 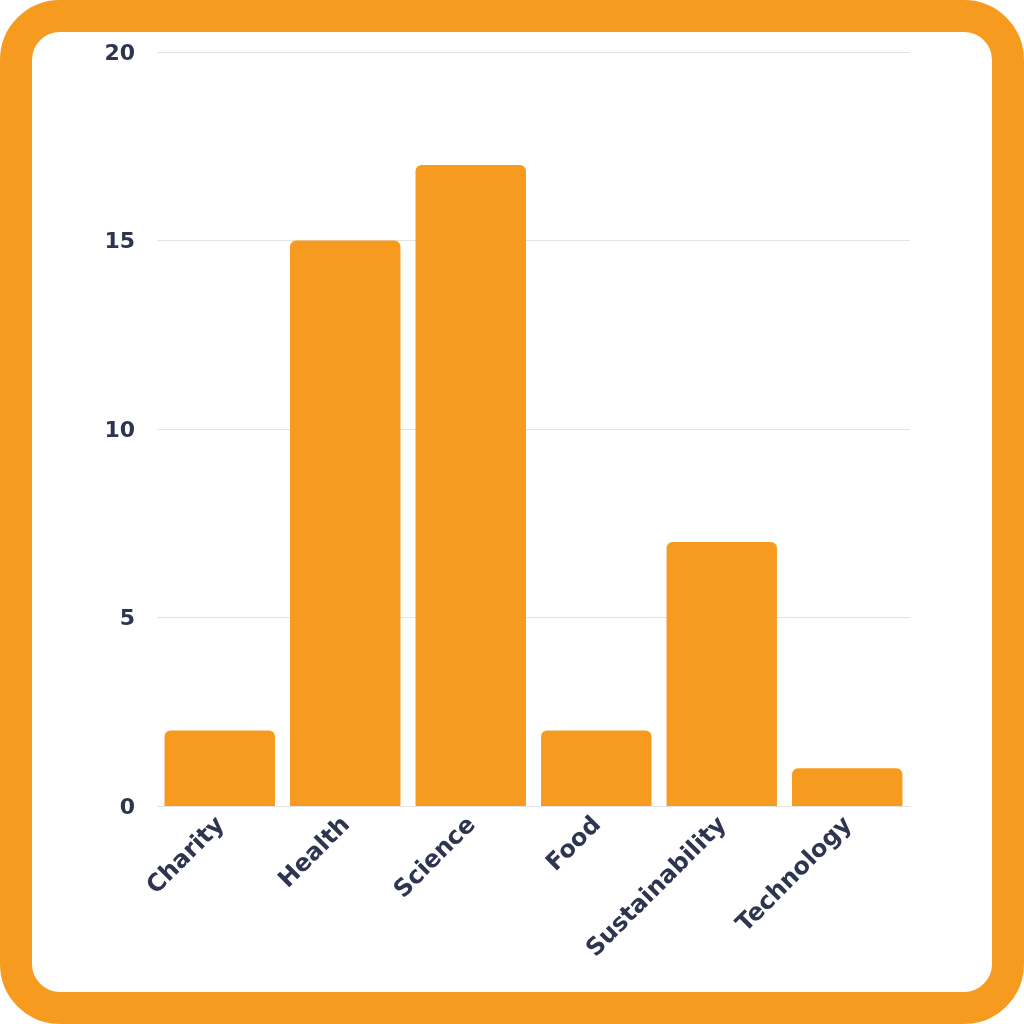 What do you see at coordinates (119, 429) in the screenshot?
I see `y-tick-label: 10` at bounding box center [119, 429].